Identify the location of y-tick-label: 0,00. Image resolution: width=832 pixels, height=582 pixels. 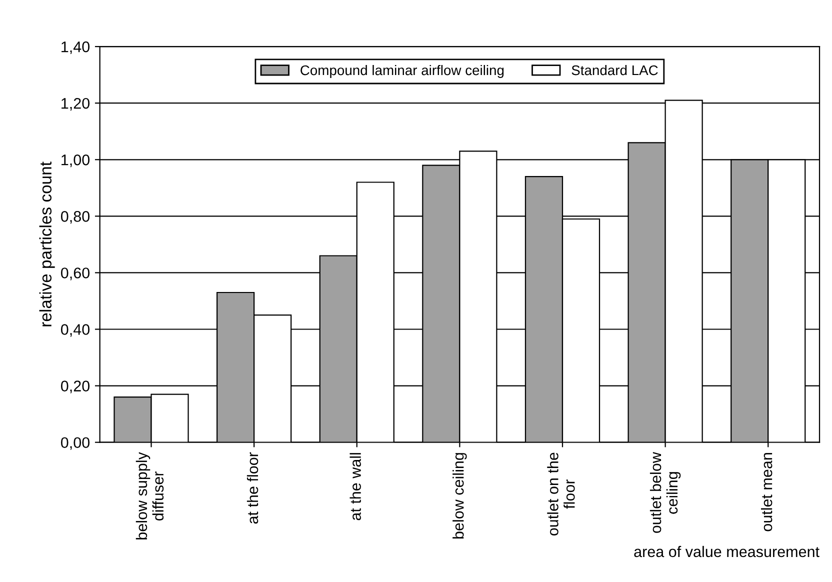
(75, 443).